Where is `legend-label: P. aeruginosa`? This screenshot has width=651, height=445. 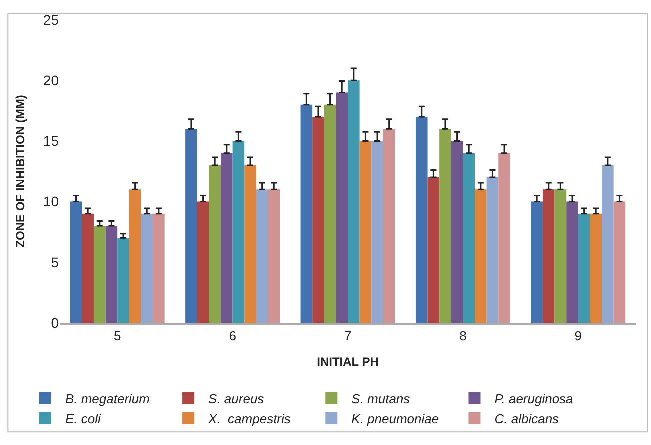
legend-label: P. aeruginosa is located at coordinates (534, 399).